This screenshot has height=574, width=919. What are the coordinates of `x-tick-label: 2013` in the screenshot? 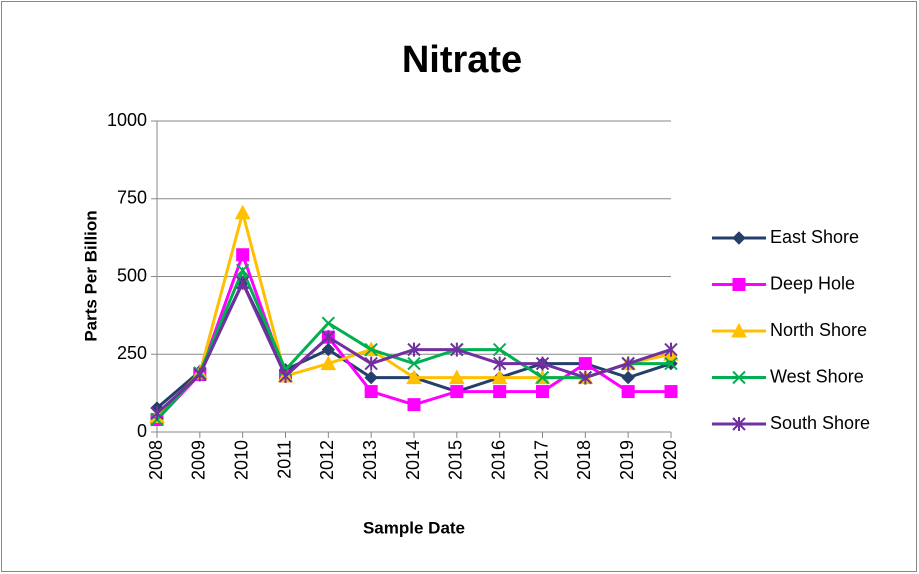 It's located at (370, 460).